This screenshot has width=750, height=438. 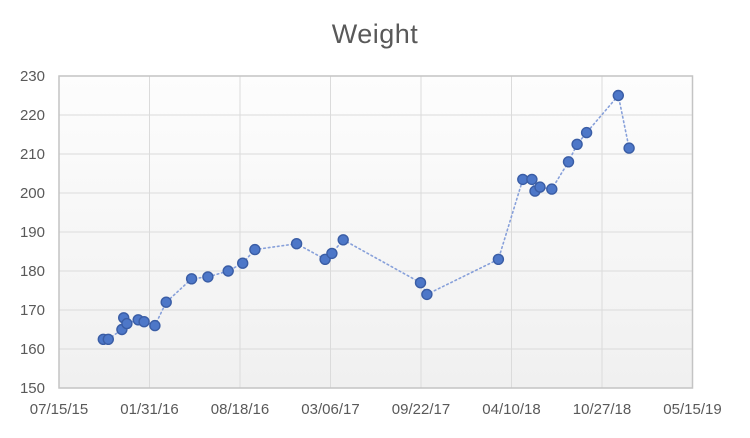 What do you see at coordinates (602, 409) in the screenshot?
I see `x-tick-label: 10/27/18` at bounding box center [602, 409].